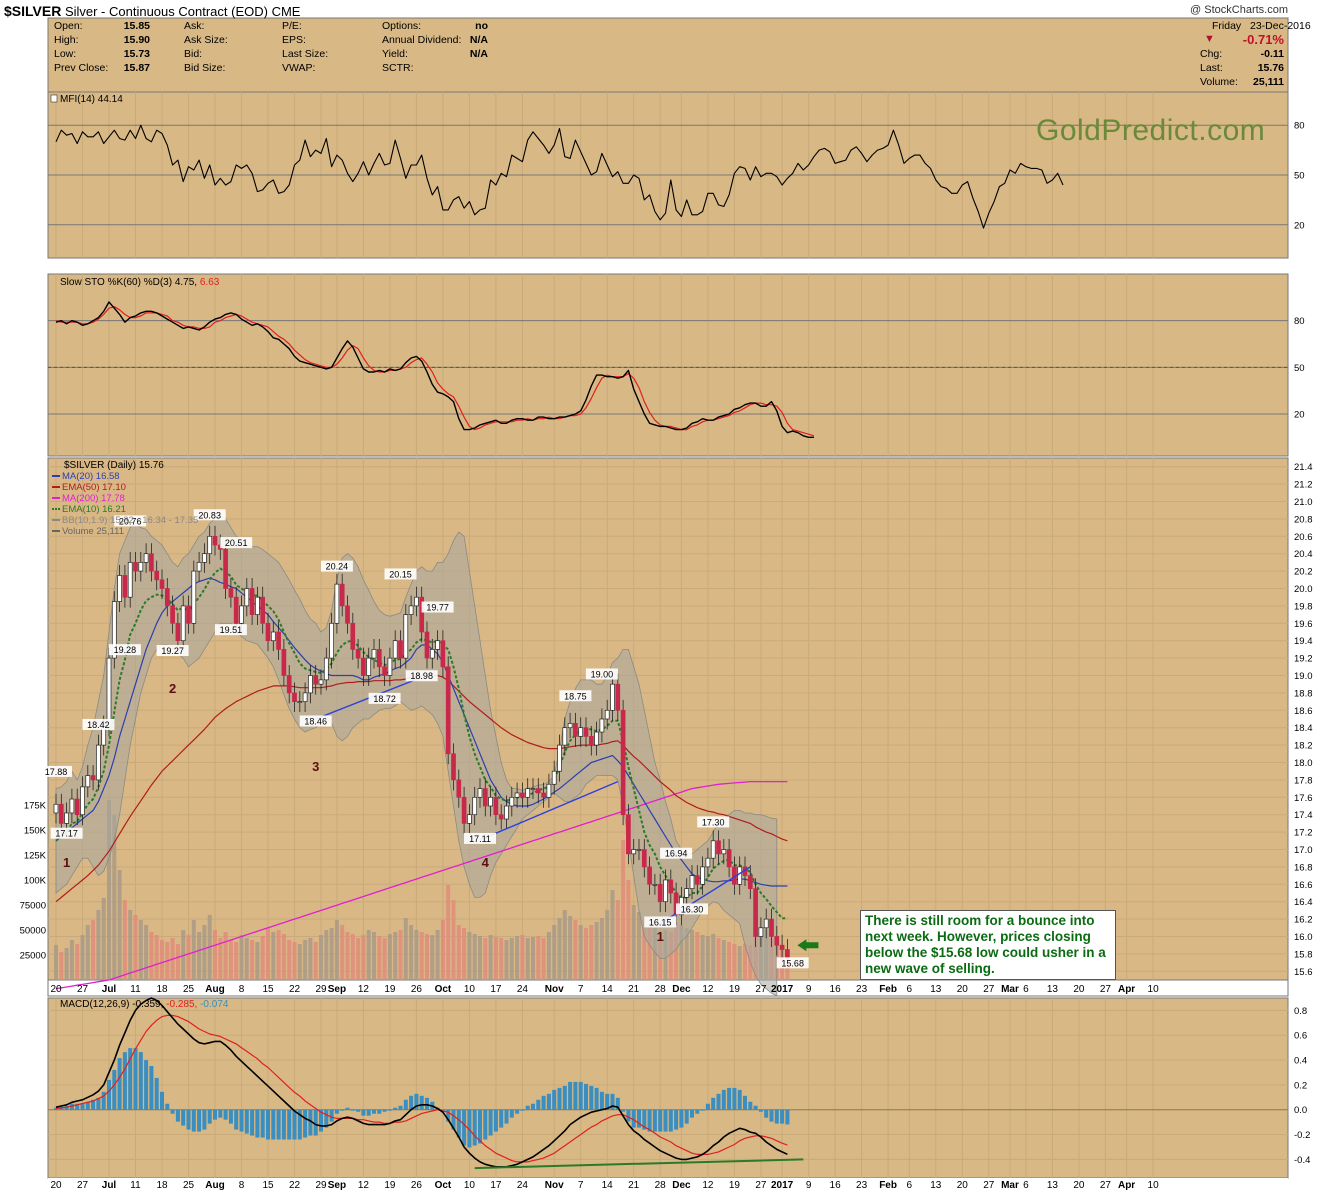 The image size is (1340, 1197). I want to click on macd-tick-label: 0.2, so click(1300, 1085).